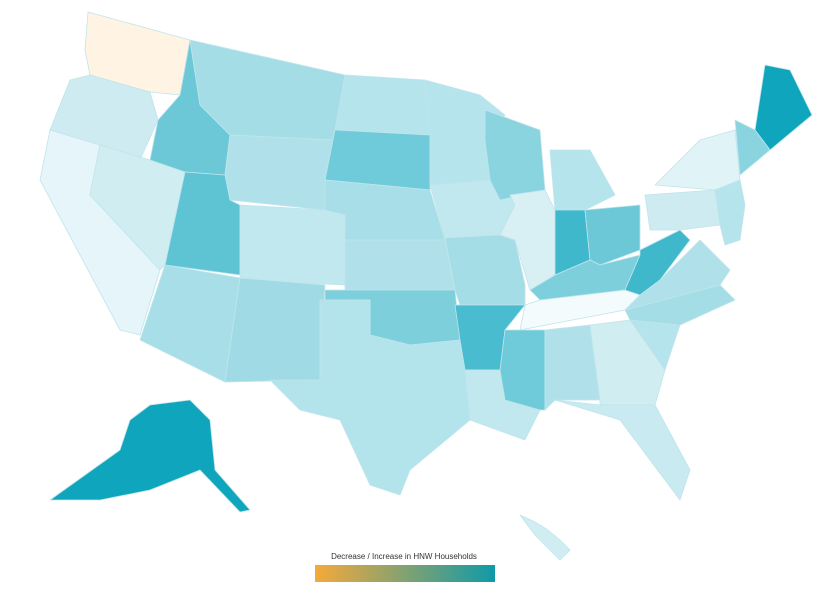  Describe the element at coordinates (404, 556) in the screenshot. I see `legend-title: Decrease / Increase in HNW Households` at that location.